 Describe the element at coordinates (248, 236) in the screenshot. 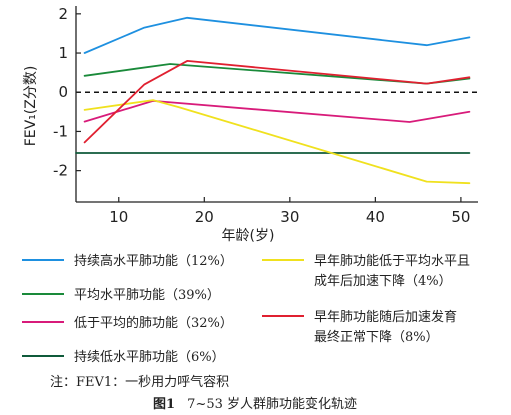

I see `x-axis-label: 年龄(岁)` at that location.